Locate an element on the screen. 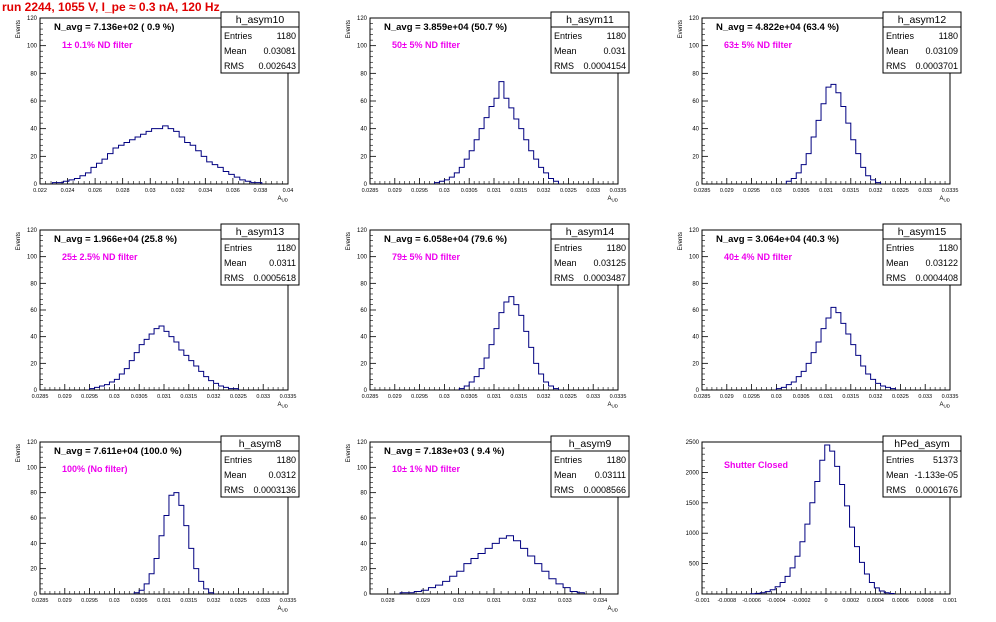 This screenshot has height=622, width=996. stats-value: 0.0005618 is located at coordinates (274, 278).